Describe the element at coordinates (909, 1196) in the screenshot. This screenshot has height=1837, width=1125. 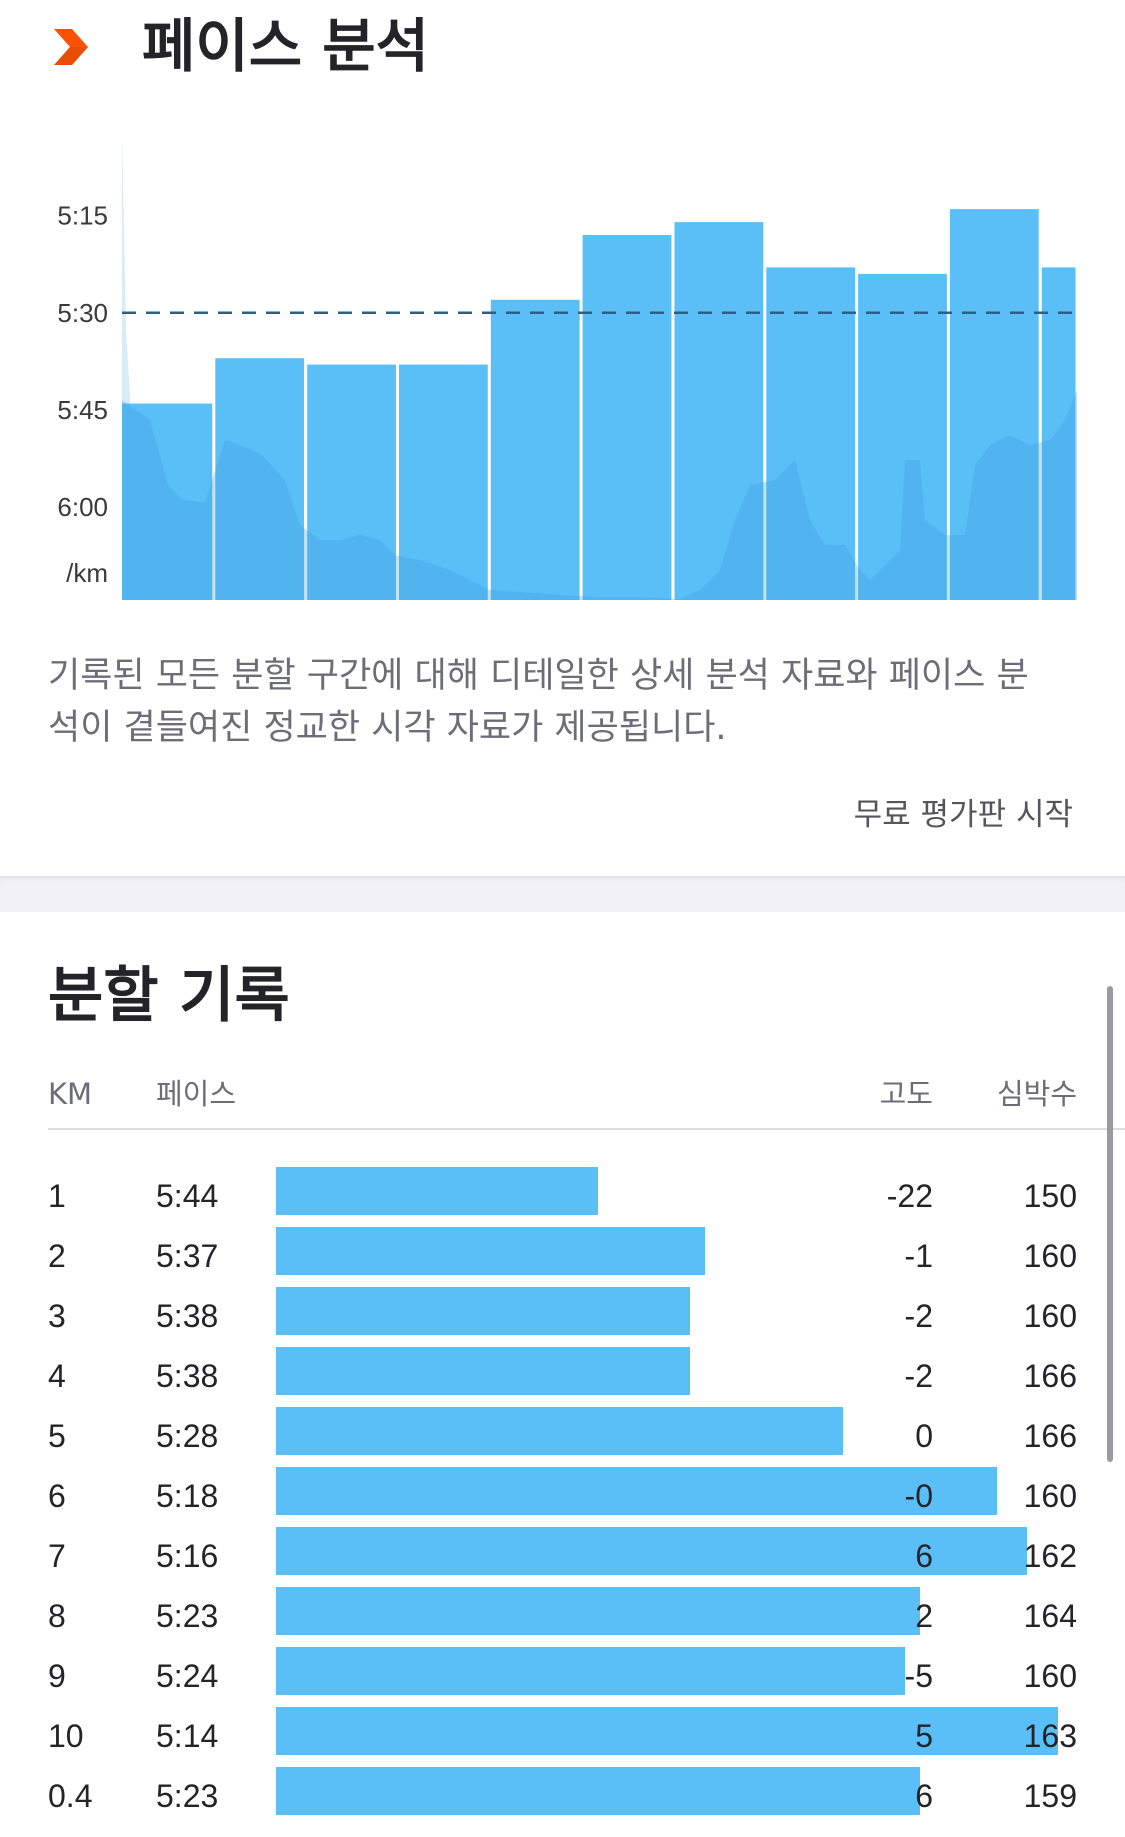
I see `split-elevation: -22` at that location.